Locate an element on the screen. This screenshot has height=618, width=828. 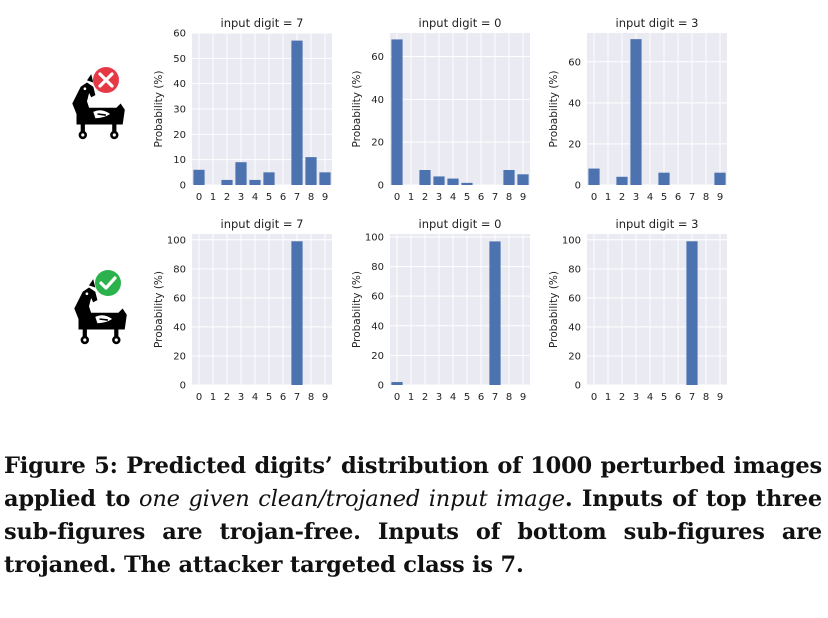
subplot-title: input digit = 0 is located at coordinates (460, 224).